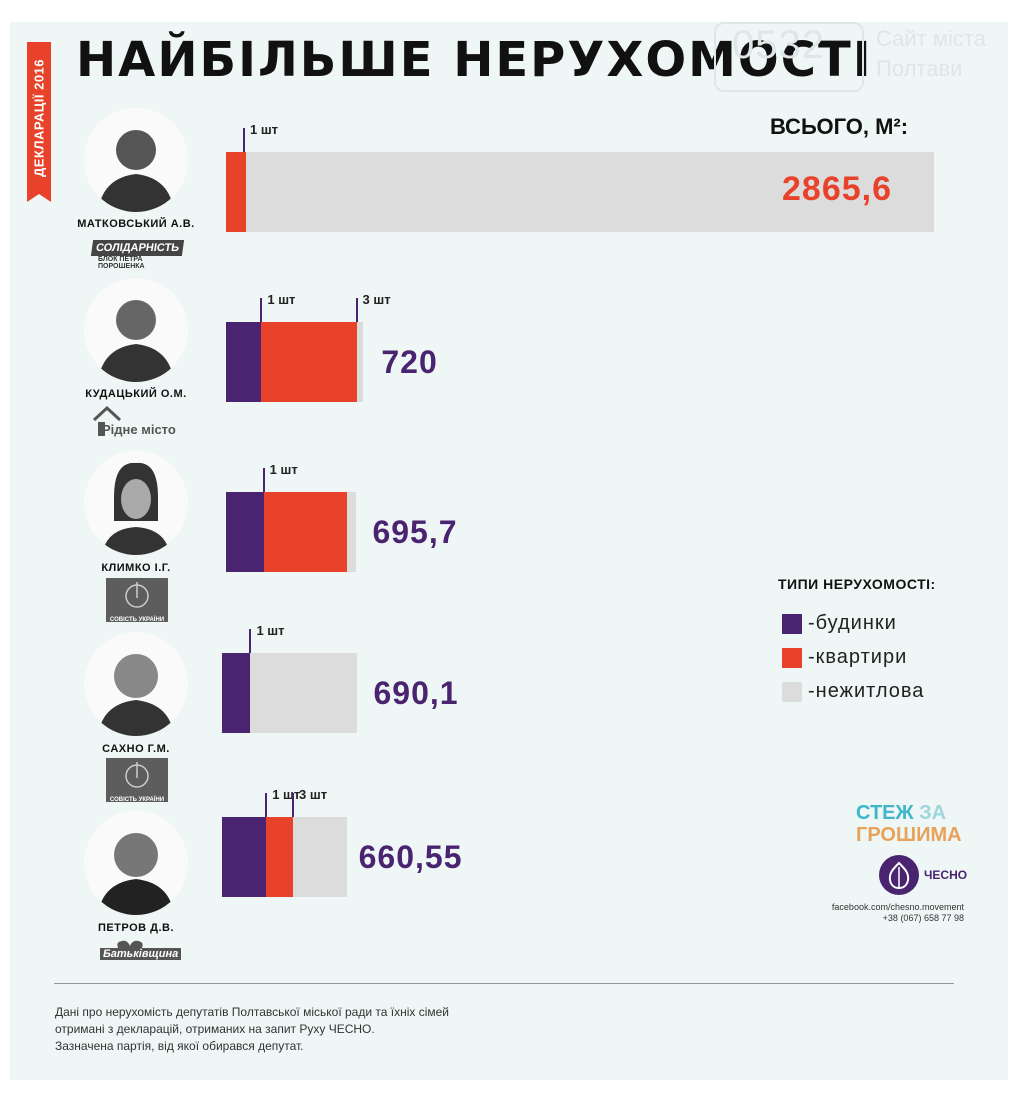 The height and width of the screenshot is (1104, 1024). What do you see at coordinates (792, 692) in the screenshot?
I see `legend-swatch-nonresidential` at bounding box center [792, 692].